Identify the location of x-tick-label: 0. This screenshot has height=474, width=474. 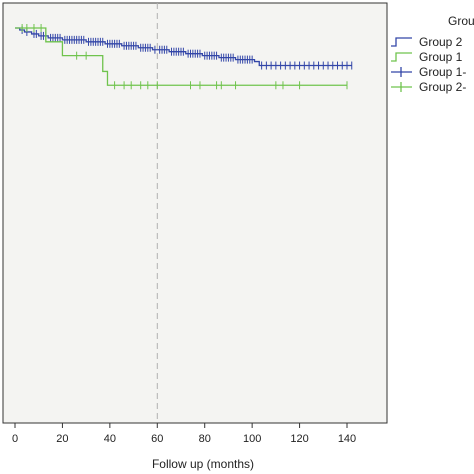
(15, 439).